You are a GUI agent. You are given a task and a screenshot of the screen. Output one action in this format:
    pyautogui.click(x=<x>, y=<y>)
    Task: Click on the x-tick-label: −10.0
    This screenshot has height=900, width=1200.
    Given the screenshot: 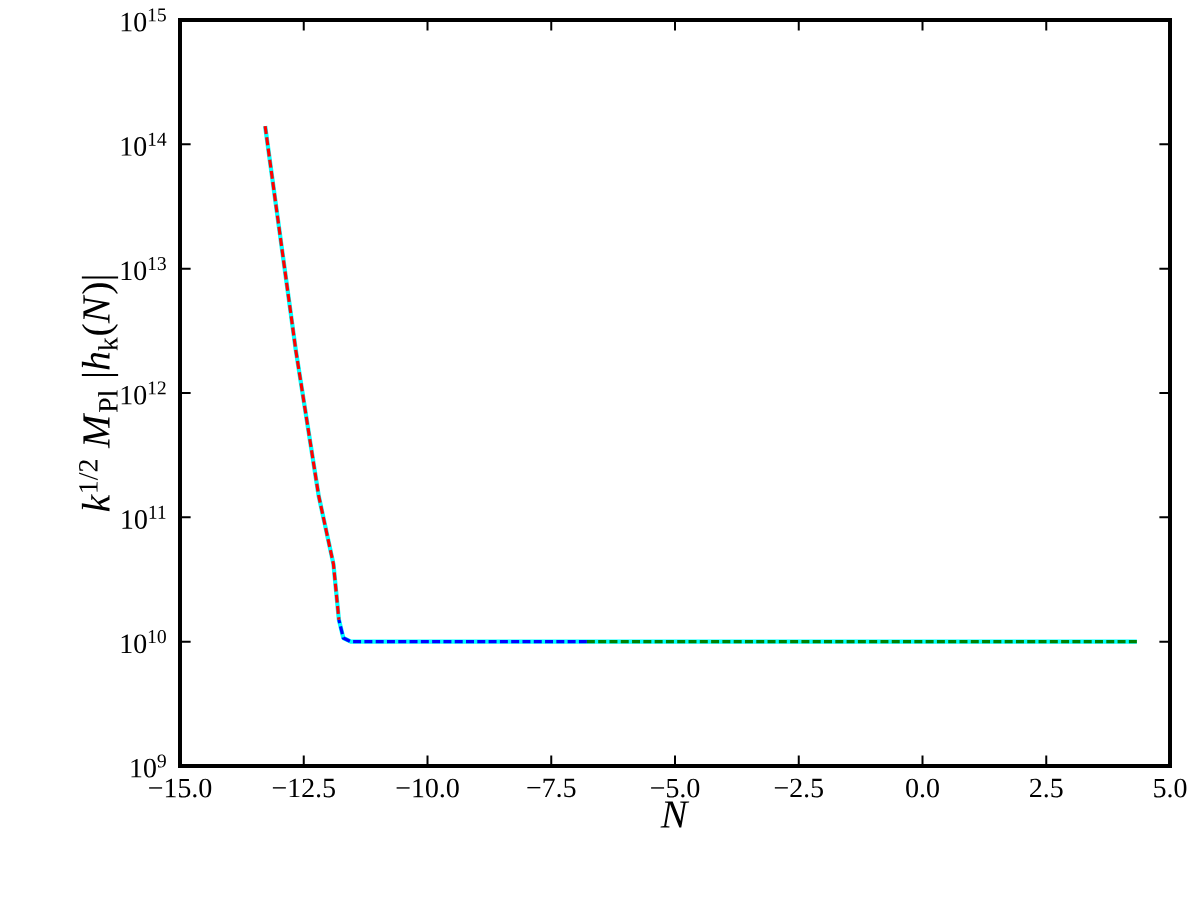 What is the action you would take?
    pyautogui.click(x=427, y=788)
    